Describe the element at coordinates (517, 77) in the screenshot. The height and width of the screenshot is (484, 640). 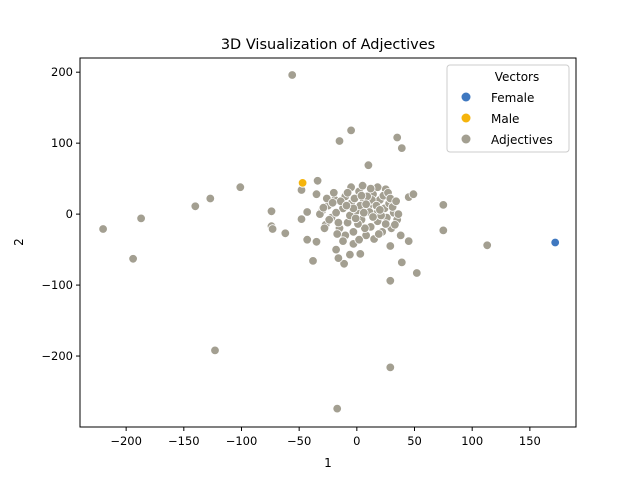
I see `legend-title: Vectors` at that location.